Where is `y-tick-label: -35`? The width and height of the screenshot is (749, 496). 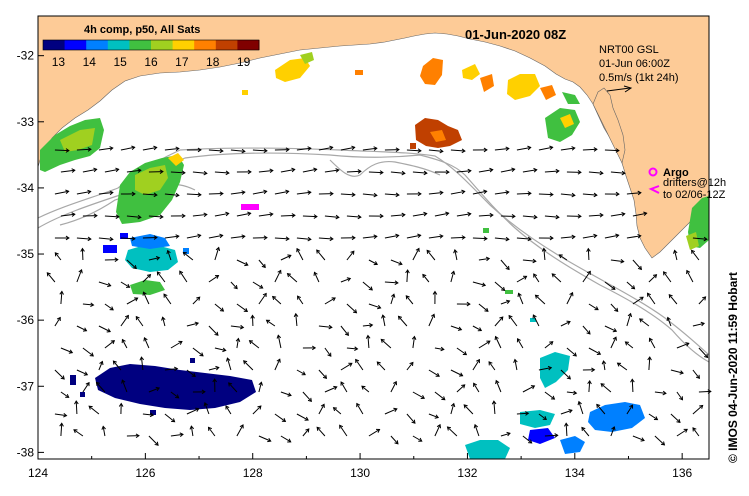
y-tick-label: -35 is located at coordinates (26, 254).